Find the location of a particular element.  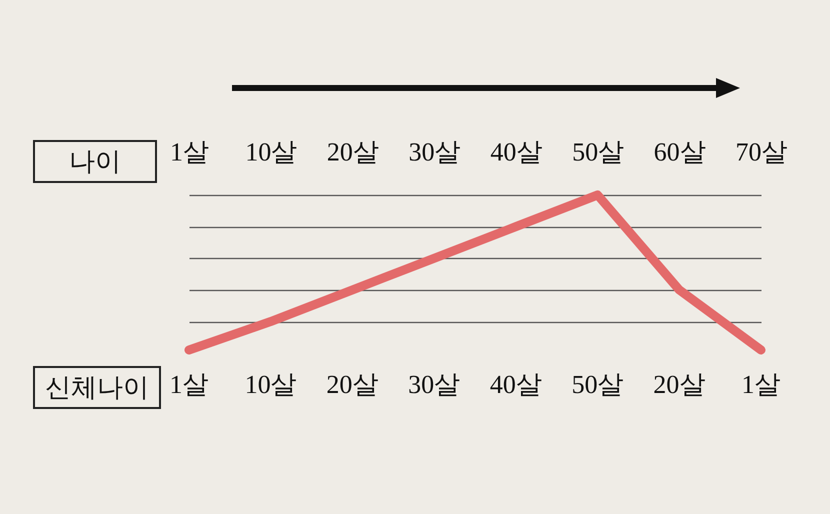

x-axis-title: 나이 is located at coordinates (95, 161).